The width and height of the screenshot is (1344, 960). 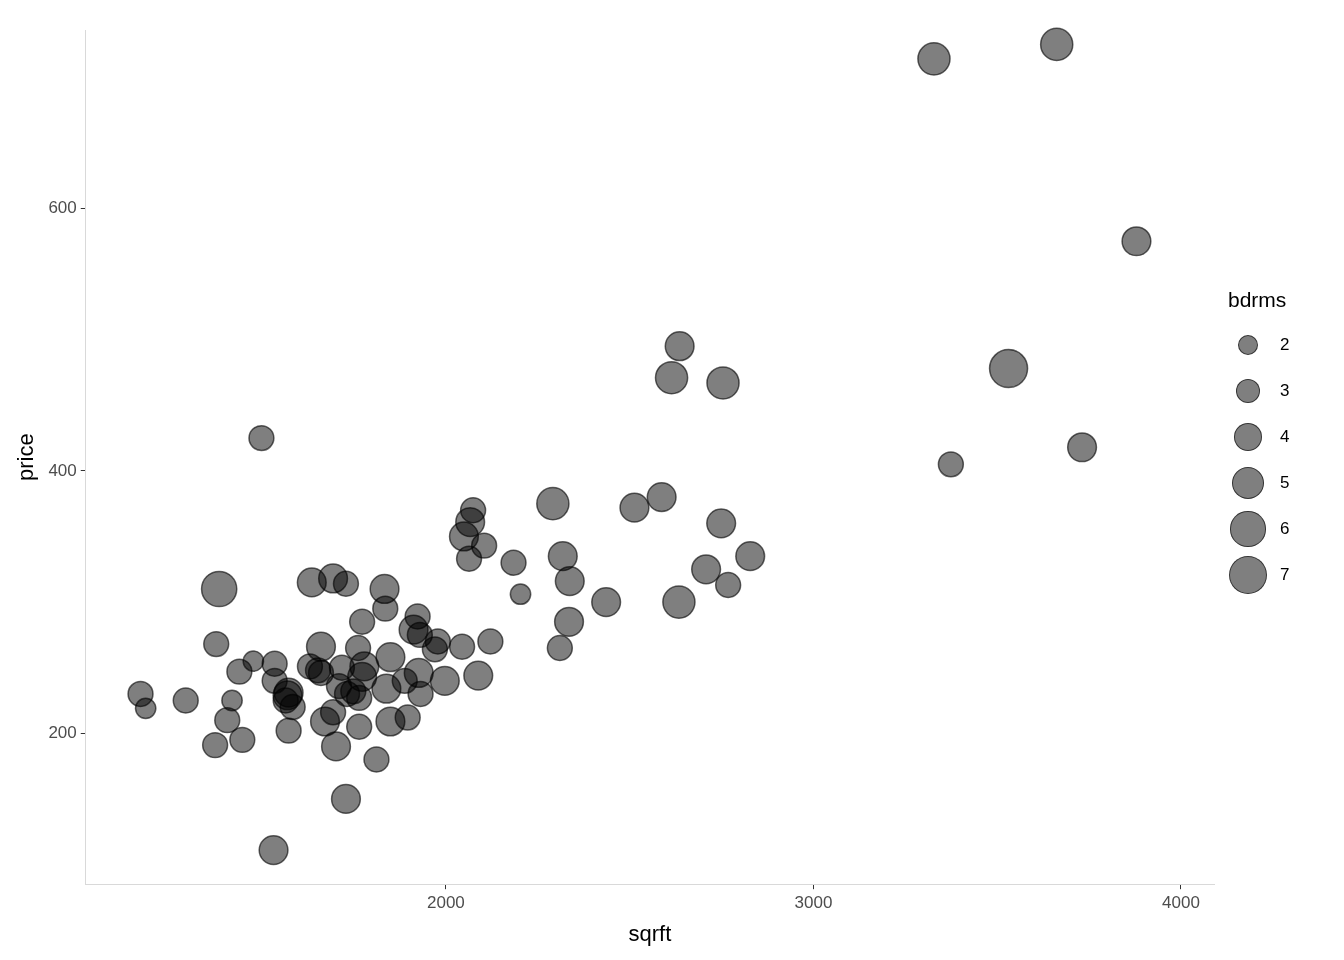 I want to click on x-tick-label: 4000, so click(x=1181, y=903).